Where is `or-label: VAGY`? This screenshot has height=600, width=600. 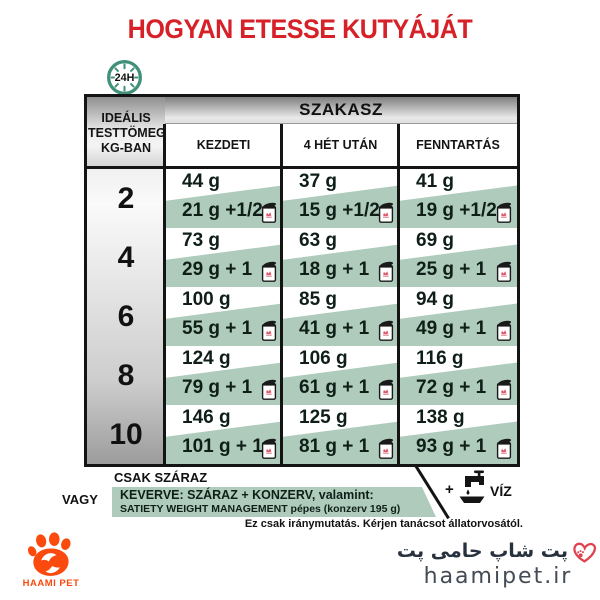 or-label: VAGY is located at coordinates (80, 499).